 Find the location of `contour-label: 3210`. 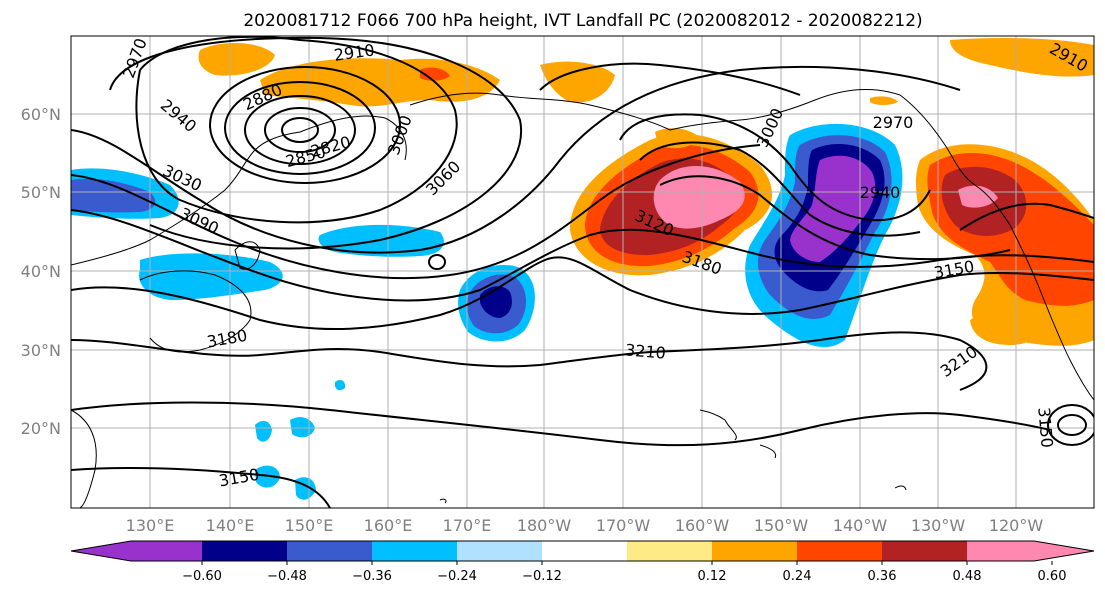

contour-label: 3210 is located at coordinates (645, 351).